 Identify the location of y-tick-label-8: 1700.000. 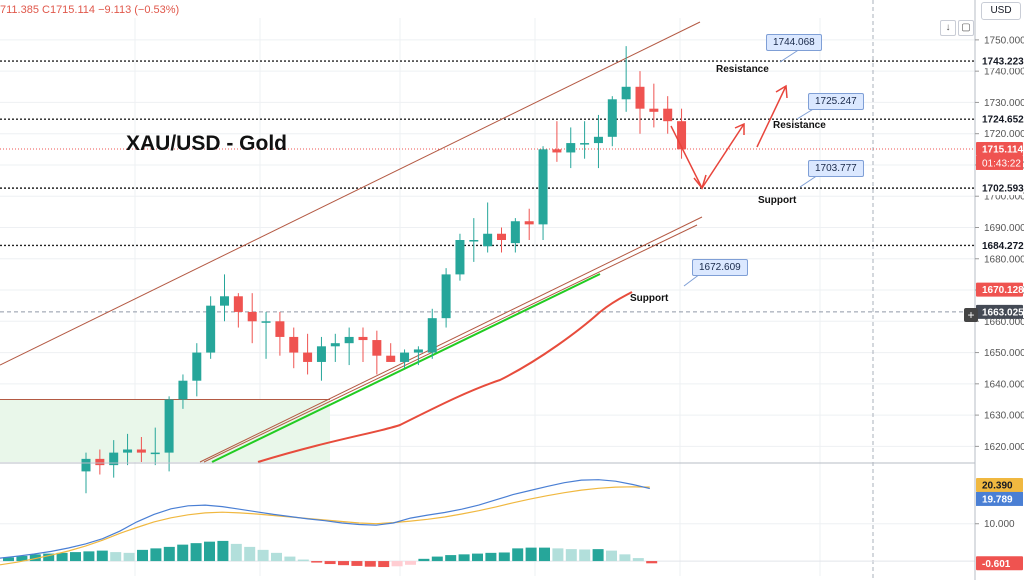
(1004, 197).